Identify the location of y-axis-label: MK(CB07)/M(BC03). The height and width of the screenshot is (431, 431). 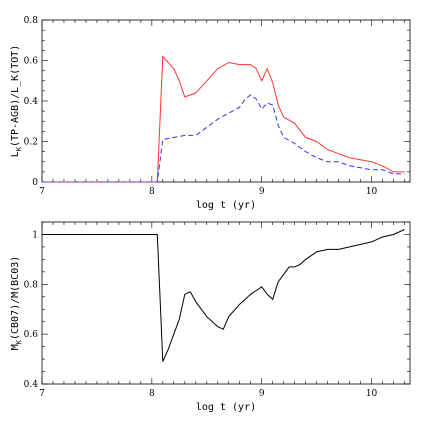
(16, 303).